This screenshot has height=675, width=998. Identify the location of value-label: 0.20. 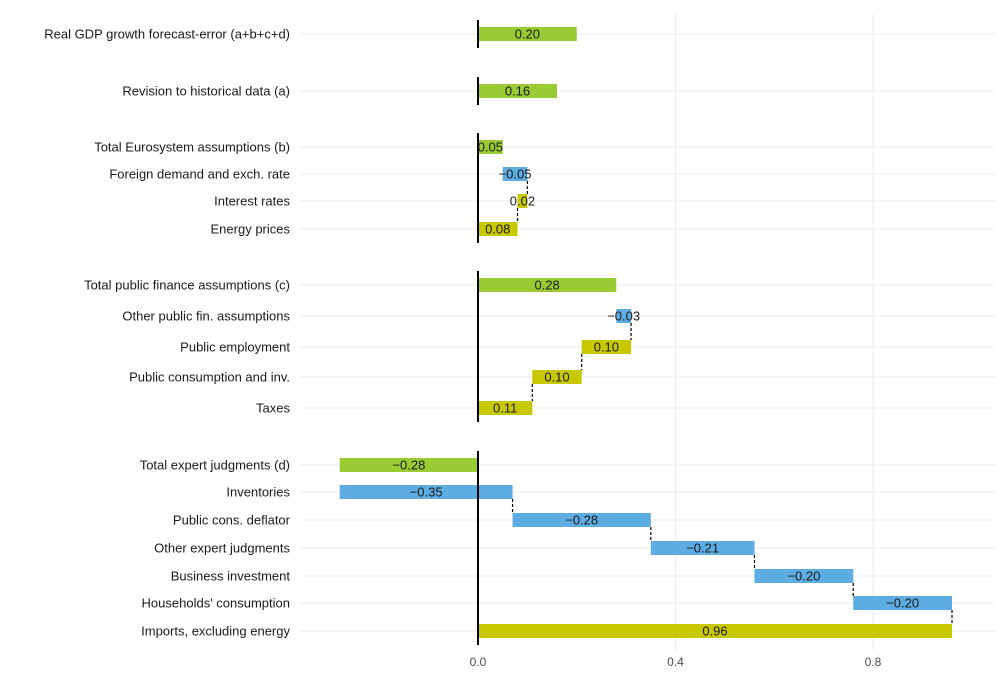
(527, 34).